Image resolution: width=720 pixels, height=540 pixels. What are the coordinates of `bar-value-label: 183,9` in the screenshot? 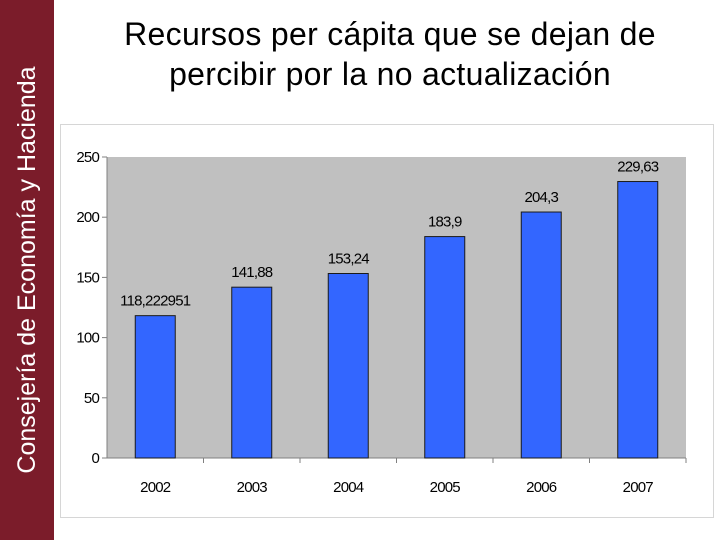 It's located at (445, 222).